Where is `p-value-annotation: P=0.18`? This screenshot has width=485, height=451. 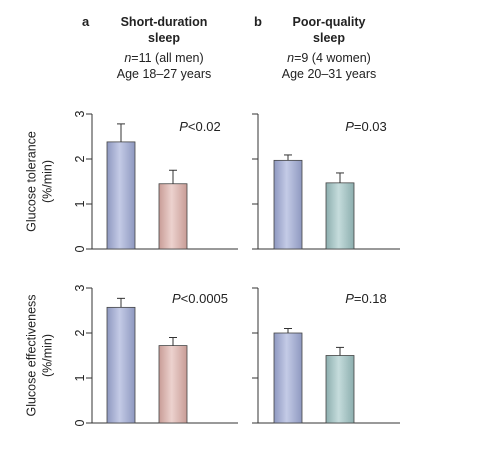
p-value-annotation: P=0.18 is located at coordinates (366, 298).